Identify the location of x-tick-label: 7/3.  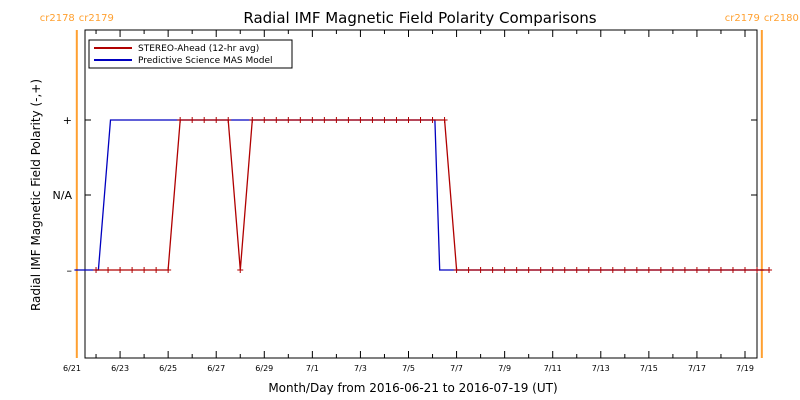
(360, 368).